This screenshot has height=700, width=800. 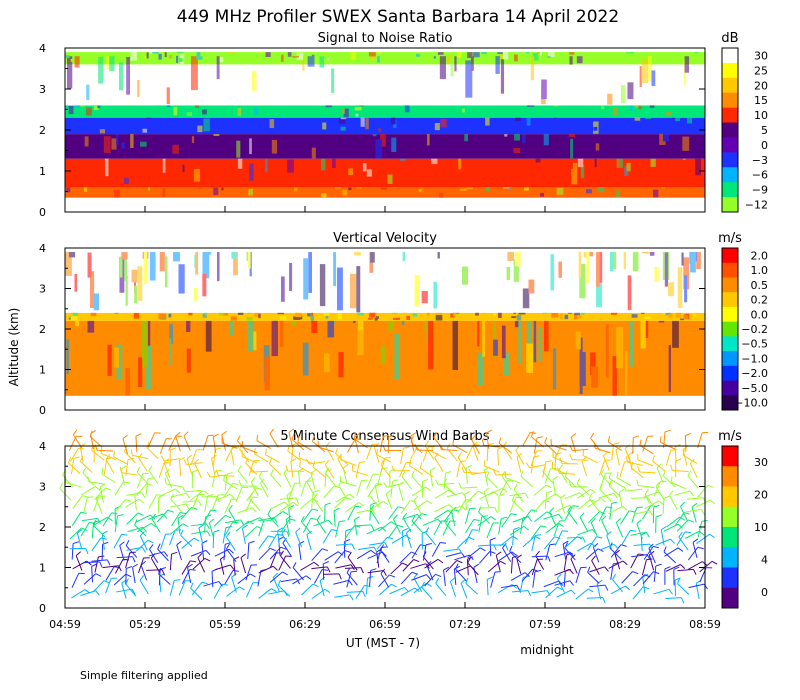 What do you see at coordinates (761, 495) in the screenshot?
I see `colorbar-label: 20` at bounding box center [761, 495].